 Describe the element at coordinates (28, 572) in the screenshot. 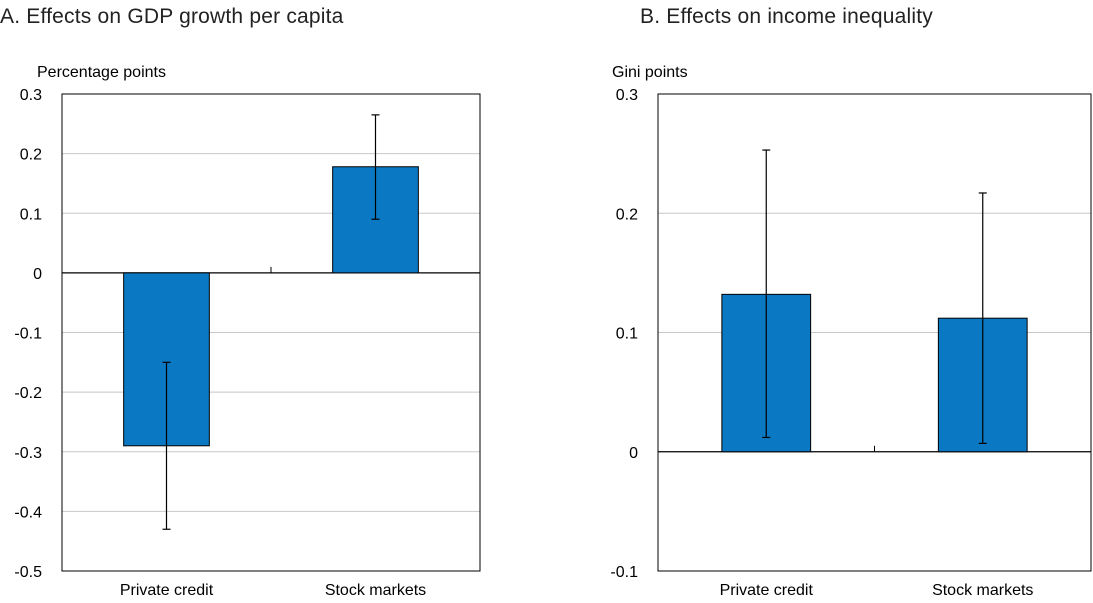

I see `y-tick-label: -0.5` at that location.